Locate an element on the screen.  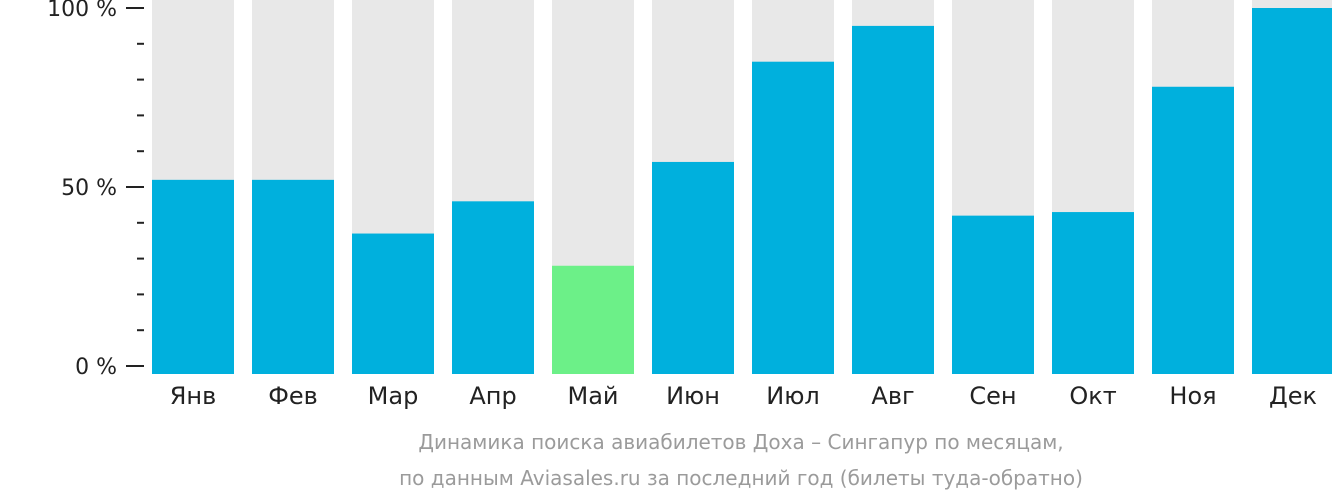
y-tick-label-3: 0 % is located at coordinates (96, 367).